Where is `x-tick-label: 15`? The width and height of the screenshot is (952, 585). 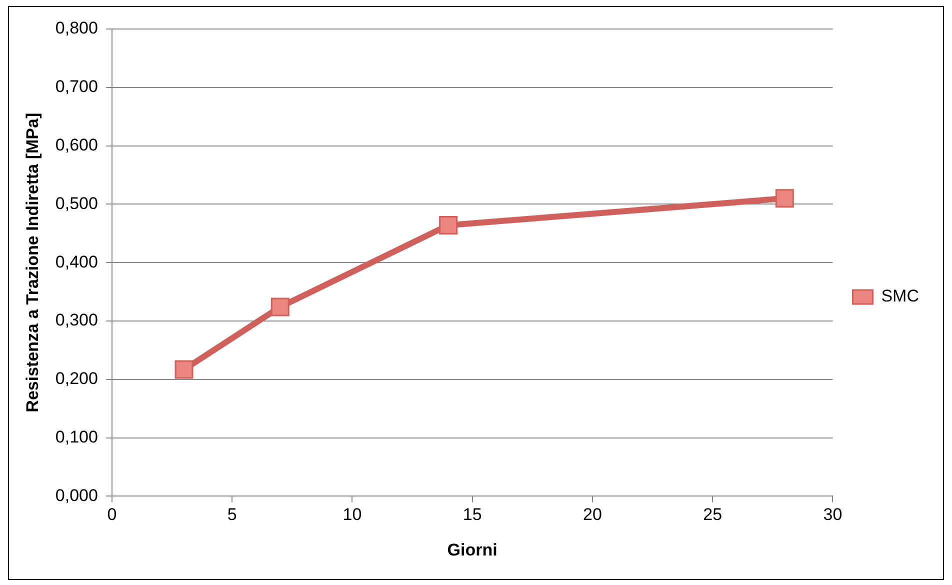 x-tick-label: 15 is located at coordinates (472, 514).